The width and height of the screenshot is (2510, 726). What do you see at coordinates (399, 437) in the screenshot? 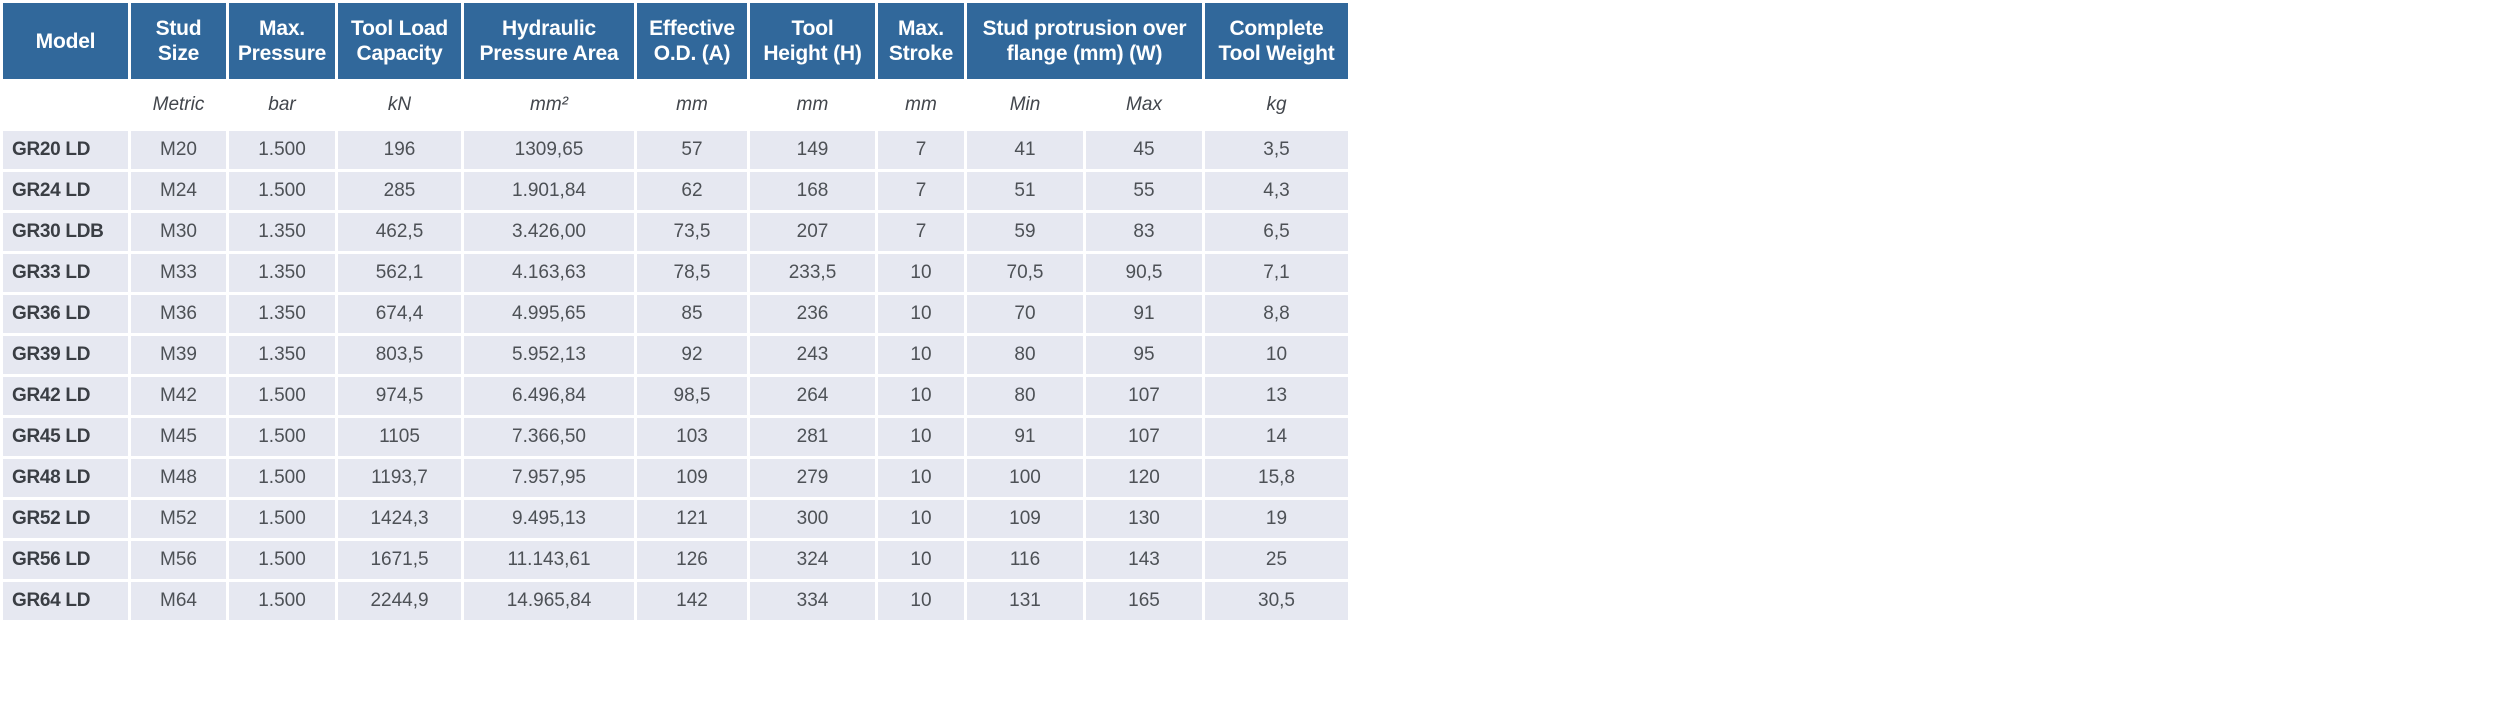
I see `data-cell: 1105` at bounding box center [399, 437].